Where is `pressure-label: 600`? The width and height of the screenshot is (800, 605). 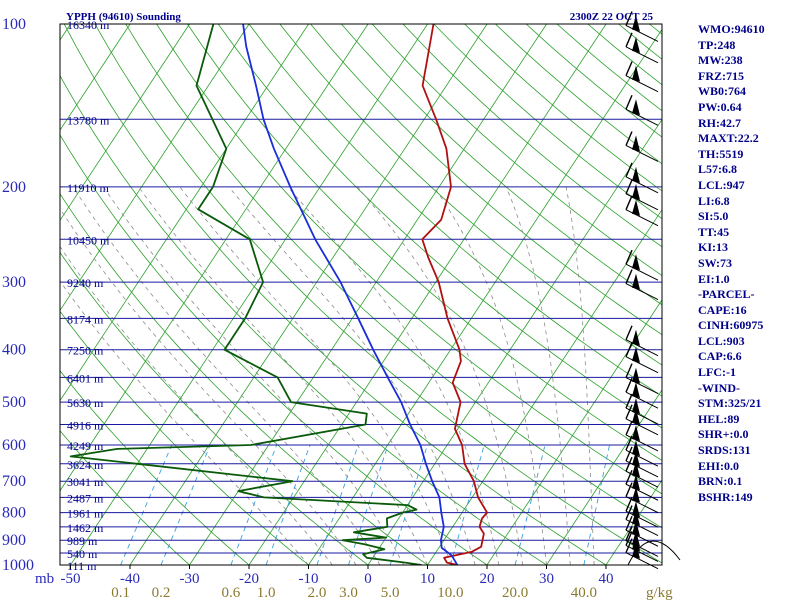
pressure-label: 600 is located at coordinates (14, 445).